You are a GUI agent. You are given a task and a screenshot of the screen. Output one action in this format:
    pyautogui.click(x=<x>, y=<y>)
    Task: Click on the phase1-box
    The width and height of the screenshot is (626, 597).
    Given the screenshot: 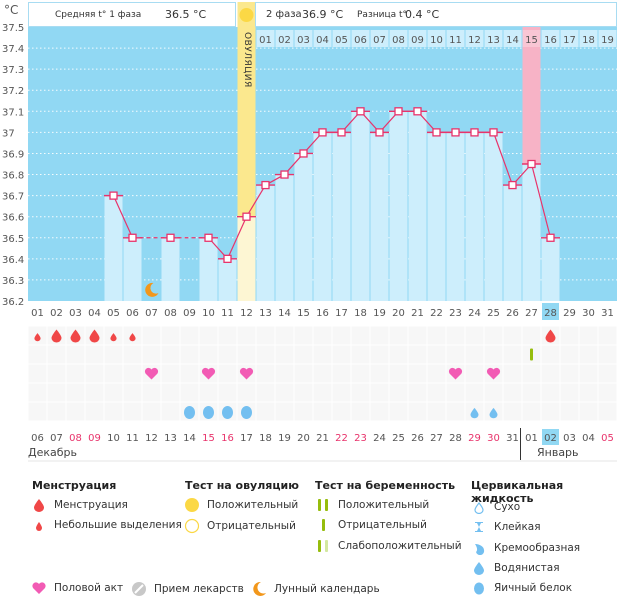 What is the action you would take?
    pyautogui.click(x=132, y=14)
    